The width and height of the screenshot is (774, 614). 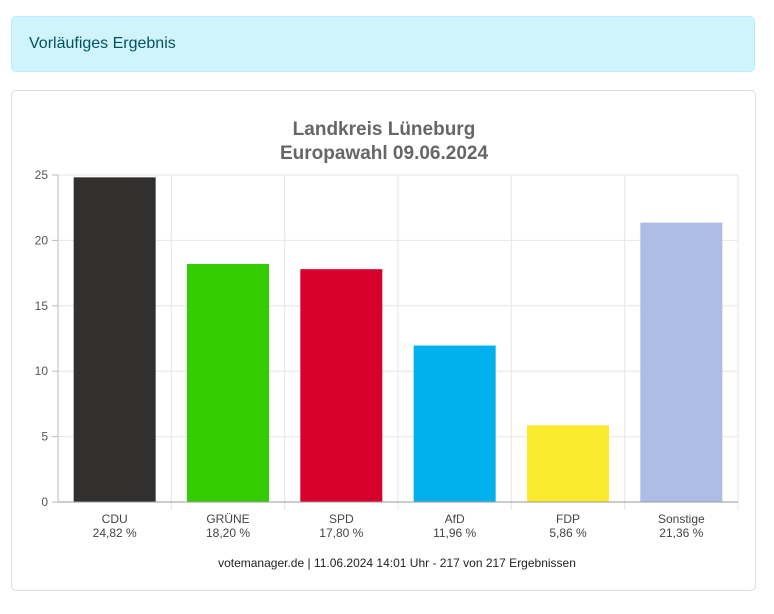 What do you see at coordinates (115, 533) in the screenshot?
I see `value-label: 24,82 %` at bounding box center [115, 533].